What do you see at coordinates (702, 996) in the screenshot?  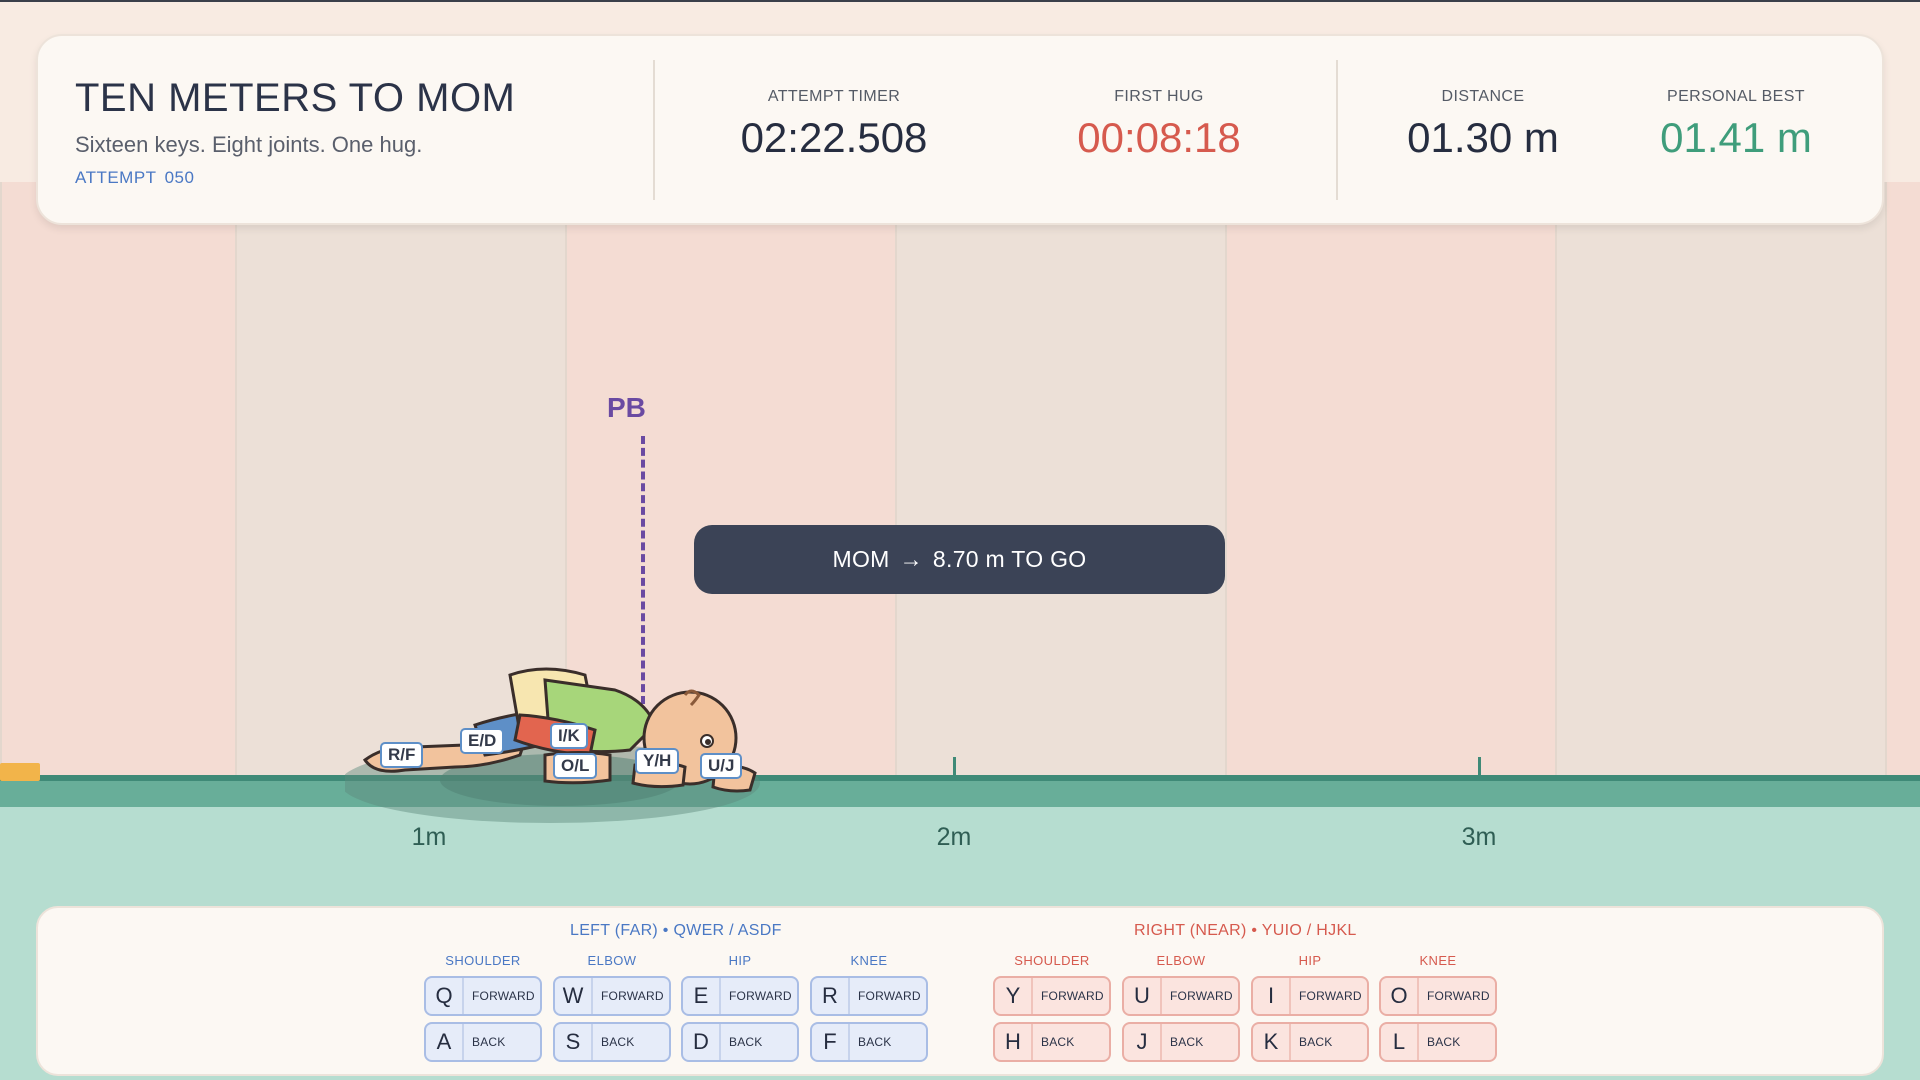 I see `key-cap: E` at bounding box center [702, 996].